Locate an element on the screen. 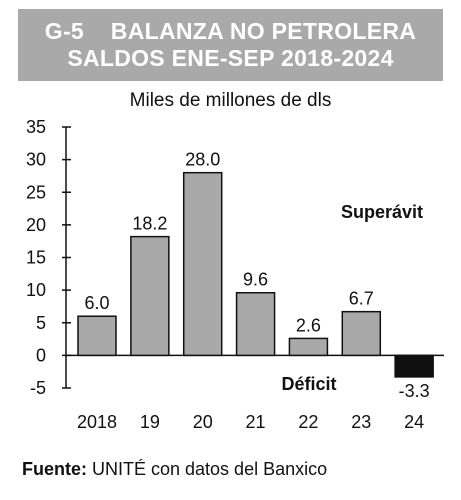  bar-2018 is located at coordinates (97, 336).